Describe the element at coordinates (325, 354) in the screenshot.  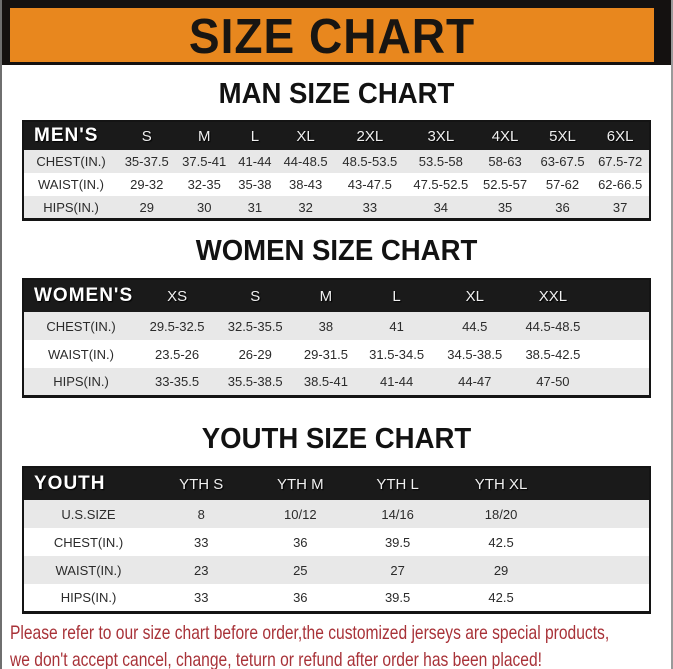
I see `size-value: 29-31.5` at that location.